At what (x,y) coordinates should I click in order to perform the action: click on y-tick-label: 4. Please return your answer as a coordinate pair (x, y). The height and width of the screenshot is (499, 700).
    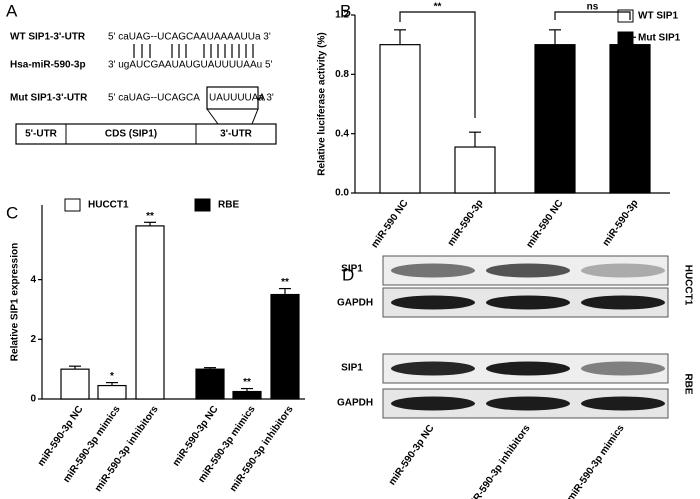
    Looking at the image, I should click on (33, 279).